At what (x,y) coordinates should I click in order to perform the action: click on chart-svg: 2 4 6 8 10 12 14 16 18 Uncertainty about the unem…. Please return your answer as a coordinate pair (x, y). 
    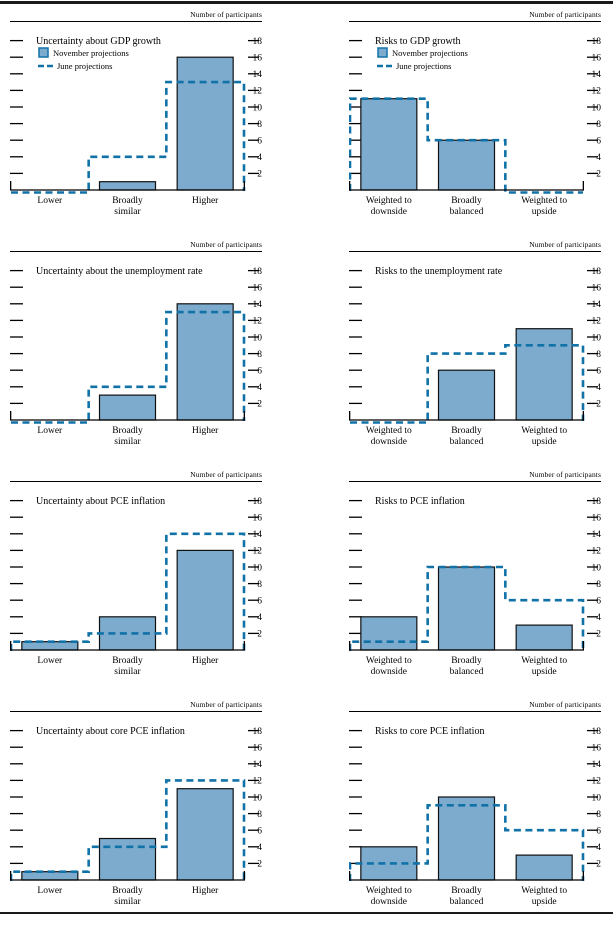
    Looking at the image, I should click on (136, 356).